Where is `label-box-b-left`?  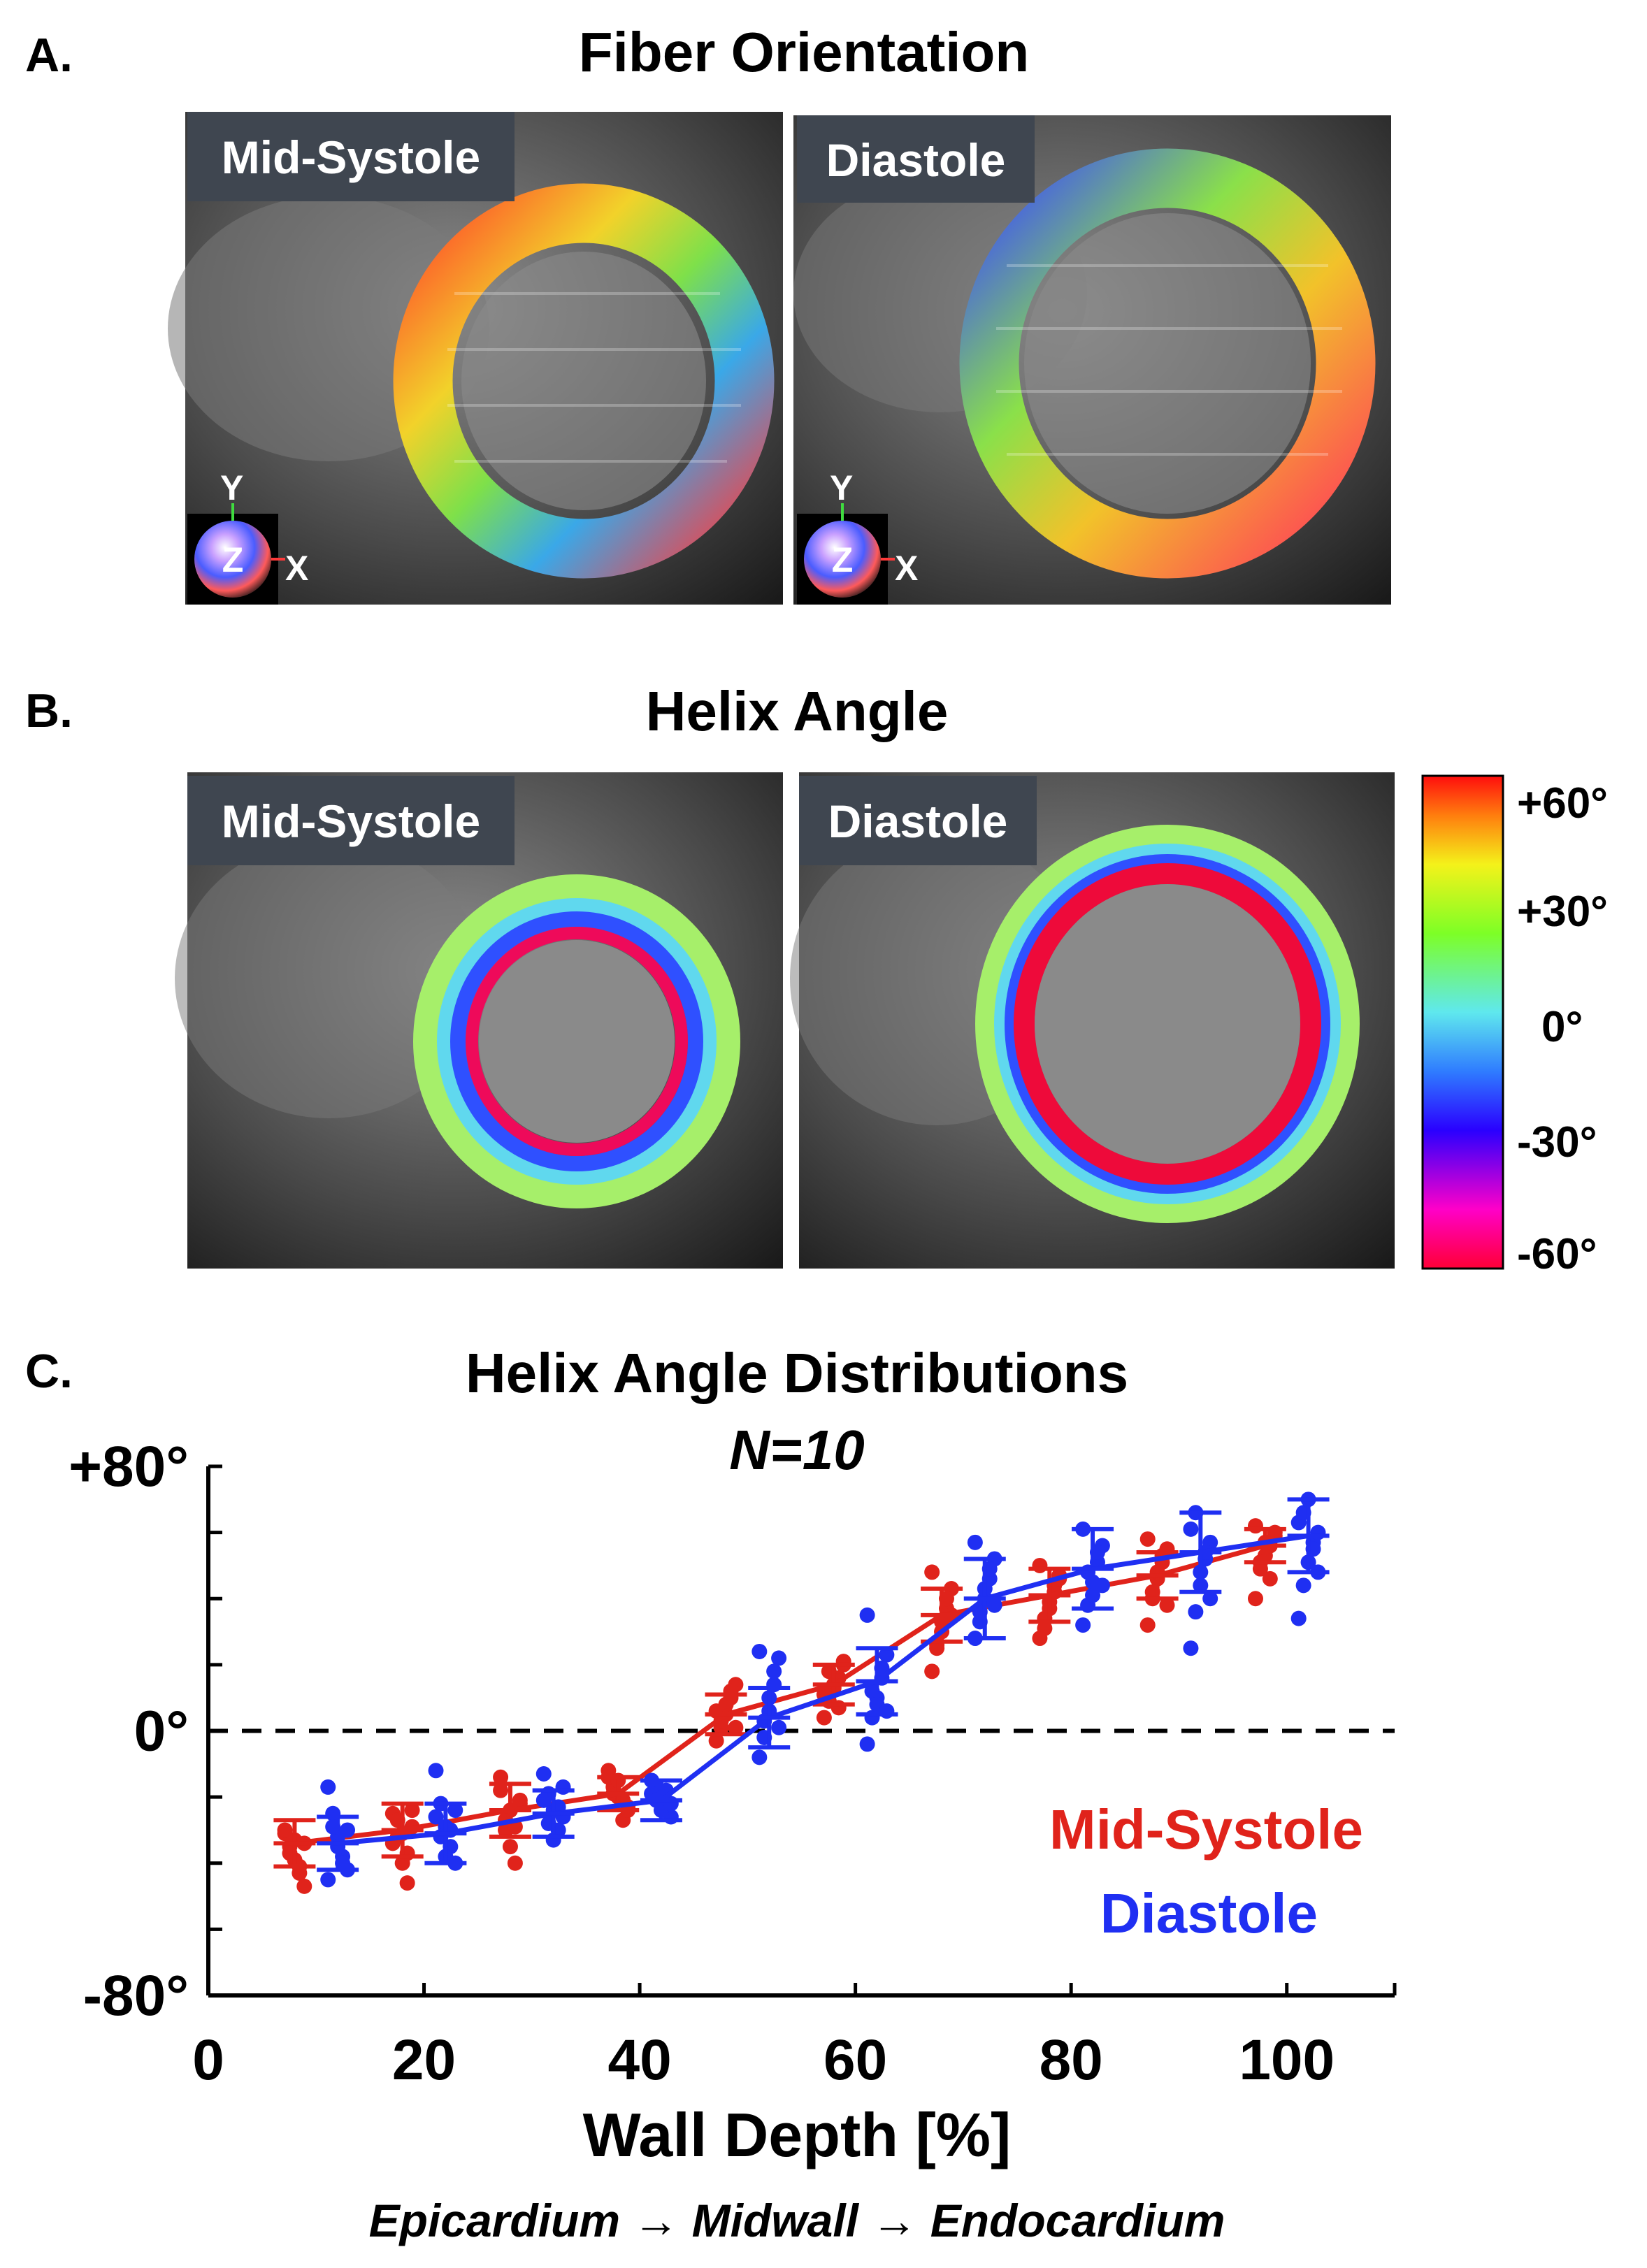
label-box-b-left is located at coordinates (351, 820).